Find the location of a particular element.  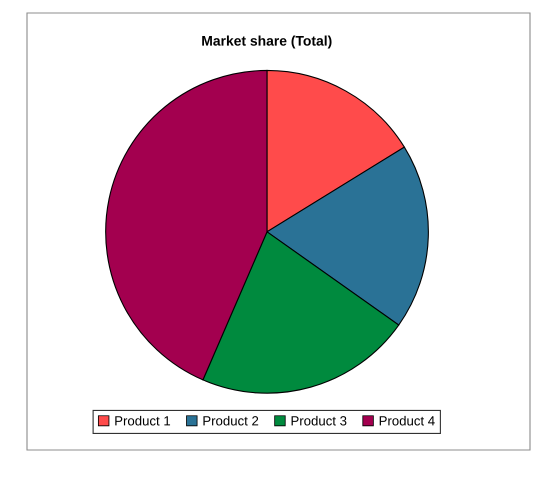

legend-label: Product 1 is located at coordinates (142, 421).